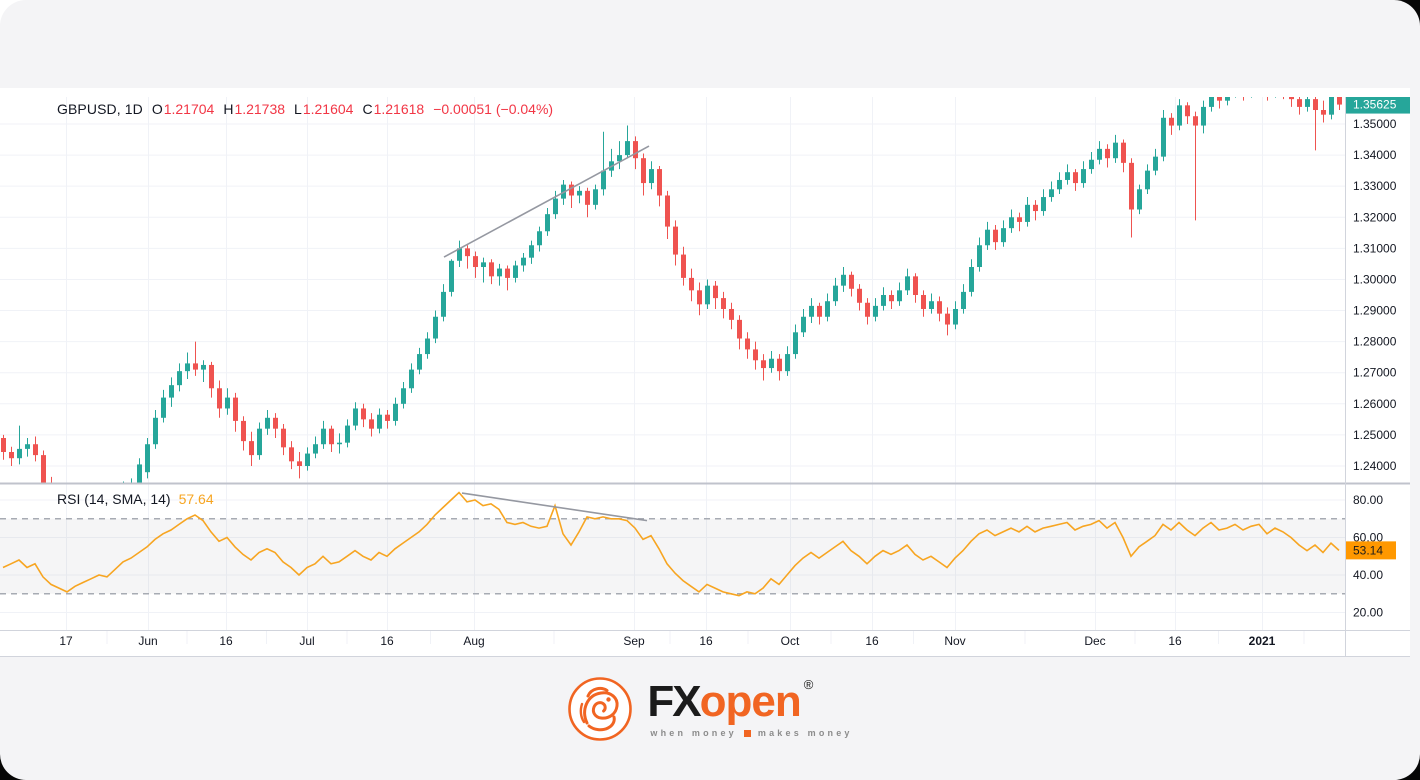 The height and width of the screenshot is (780, 1420). Describe the element at coordinates (546, 201) in the screenshot. I see `price-trendline` at that location.